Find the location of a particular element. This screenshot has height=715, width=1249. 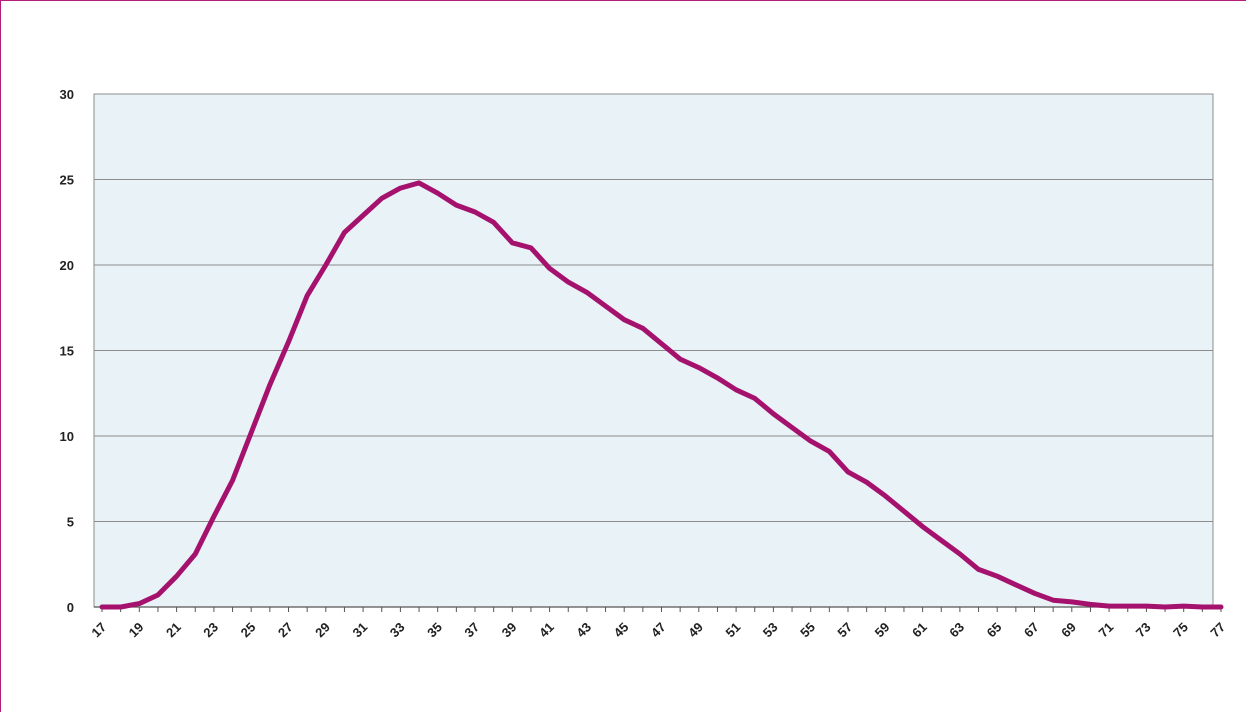

x-tick-label: 71 is located at coordinates (1105, 629).